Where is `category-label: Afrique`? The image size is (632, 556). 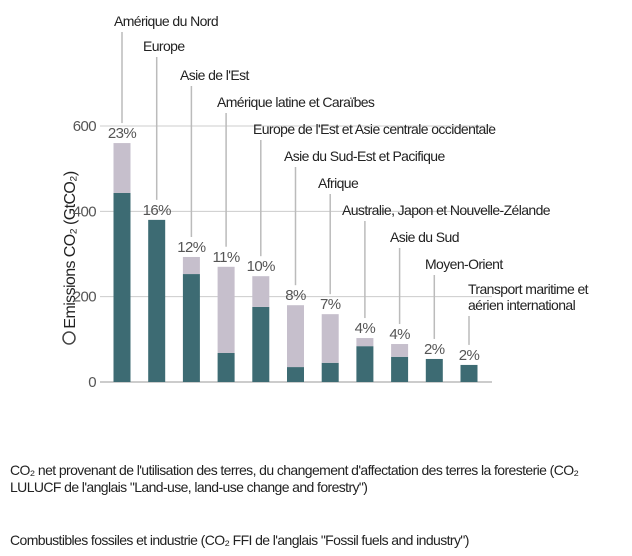 category-label: Afrique is located at coordinates (338, 183).